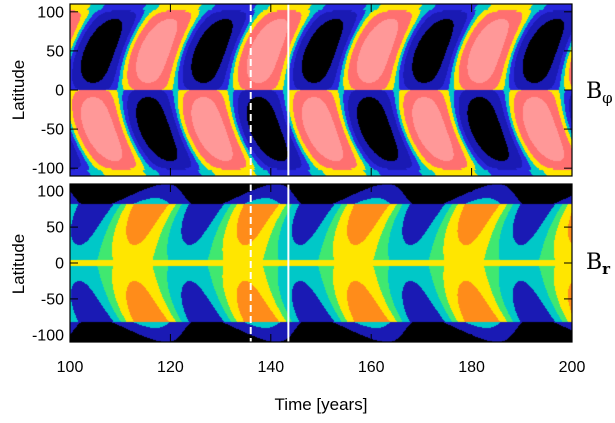  Describe the element at coordinates (269, 263) in the screenshot. I see `b-r-time-markers` at that location.